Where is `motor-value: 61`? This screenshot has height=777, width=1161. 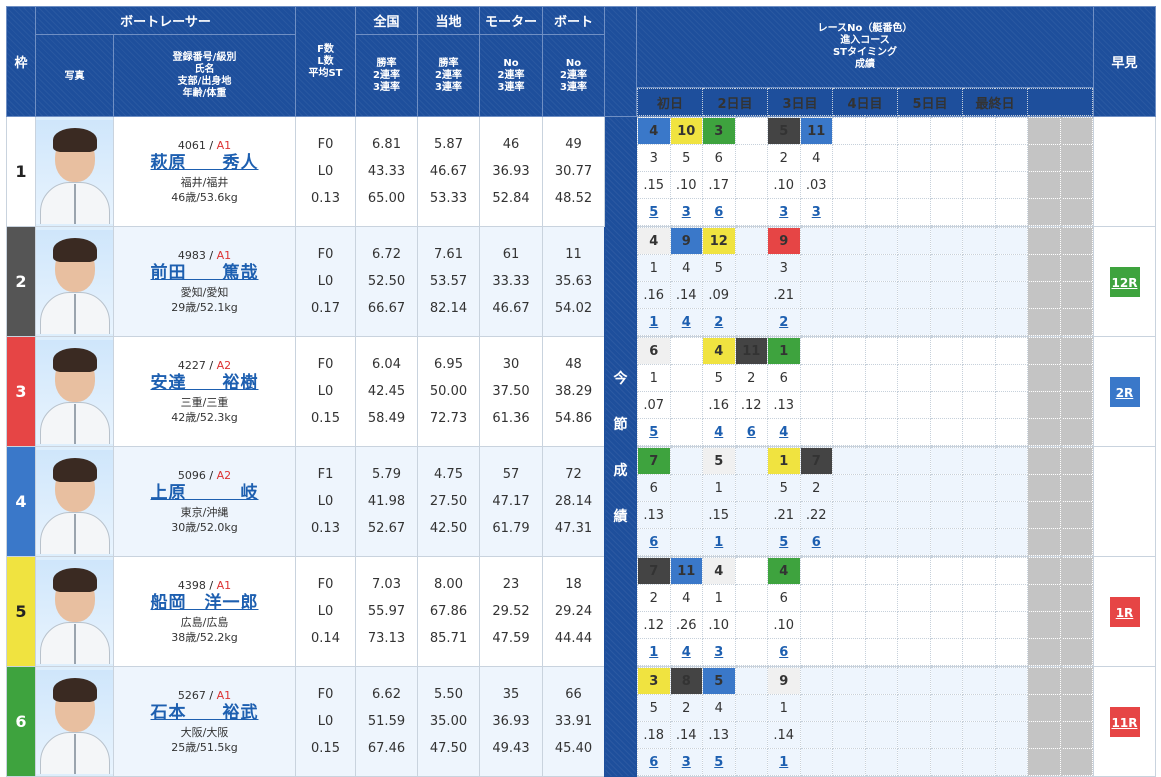 motor-value: 61 is located at coordinates (511, 254).